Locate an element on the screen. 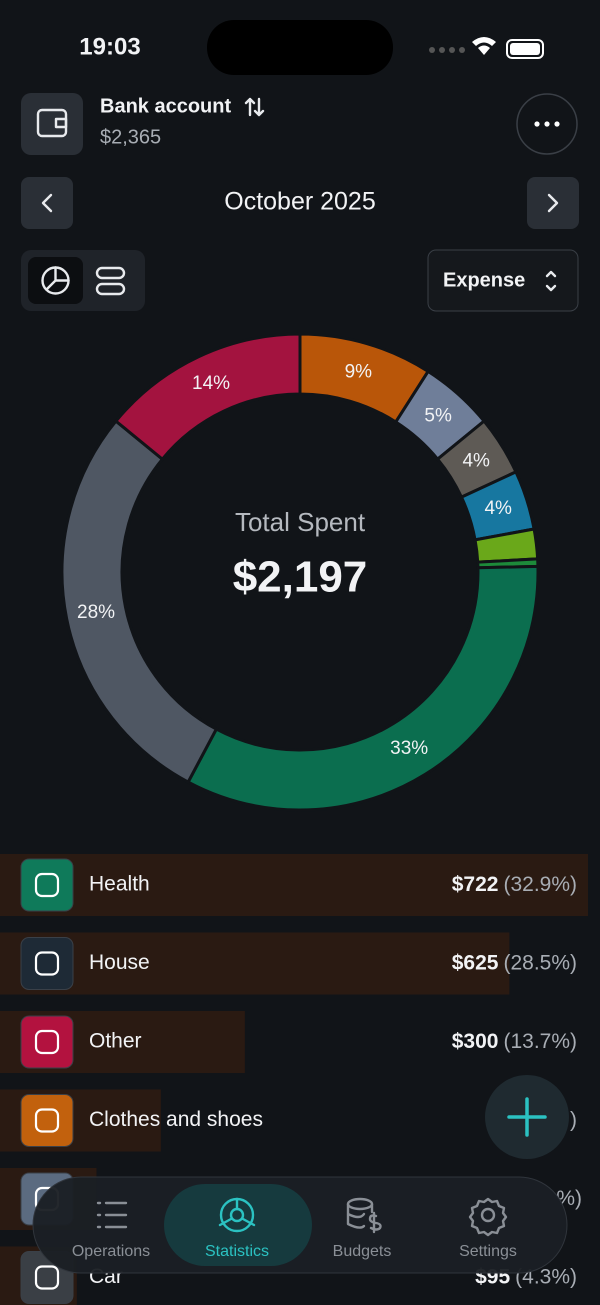 The height and width of the screenshot is (1305, 600). category-name: Health is located at coordinates (119, 884).